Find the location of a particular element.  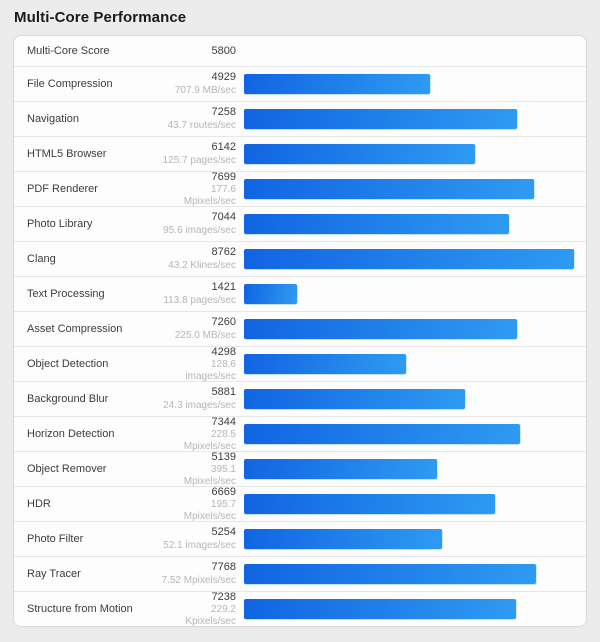

page-title: Multi-Core Performance is located at coordinates (100, 17).